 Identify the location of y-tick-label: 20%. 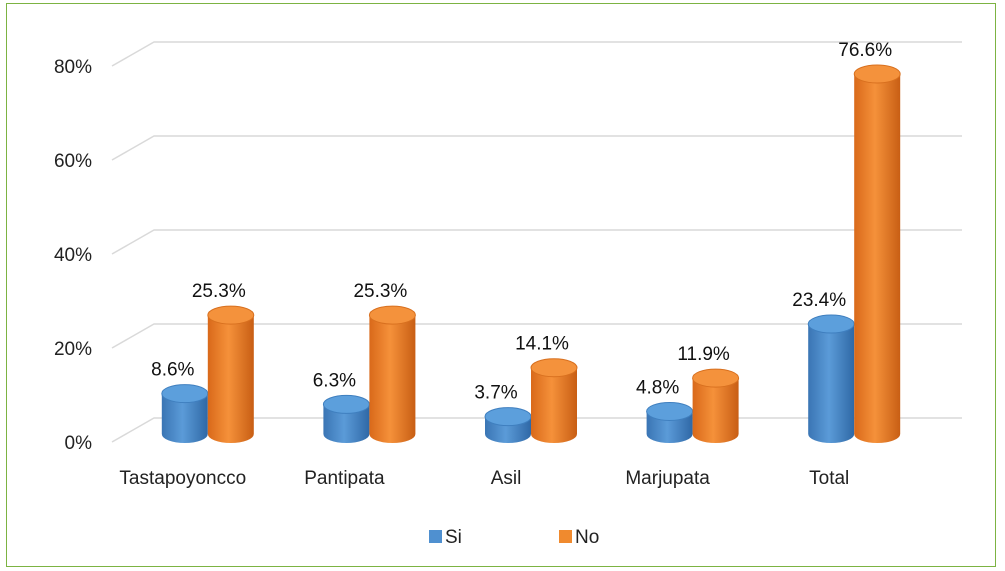
(73, 349).